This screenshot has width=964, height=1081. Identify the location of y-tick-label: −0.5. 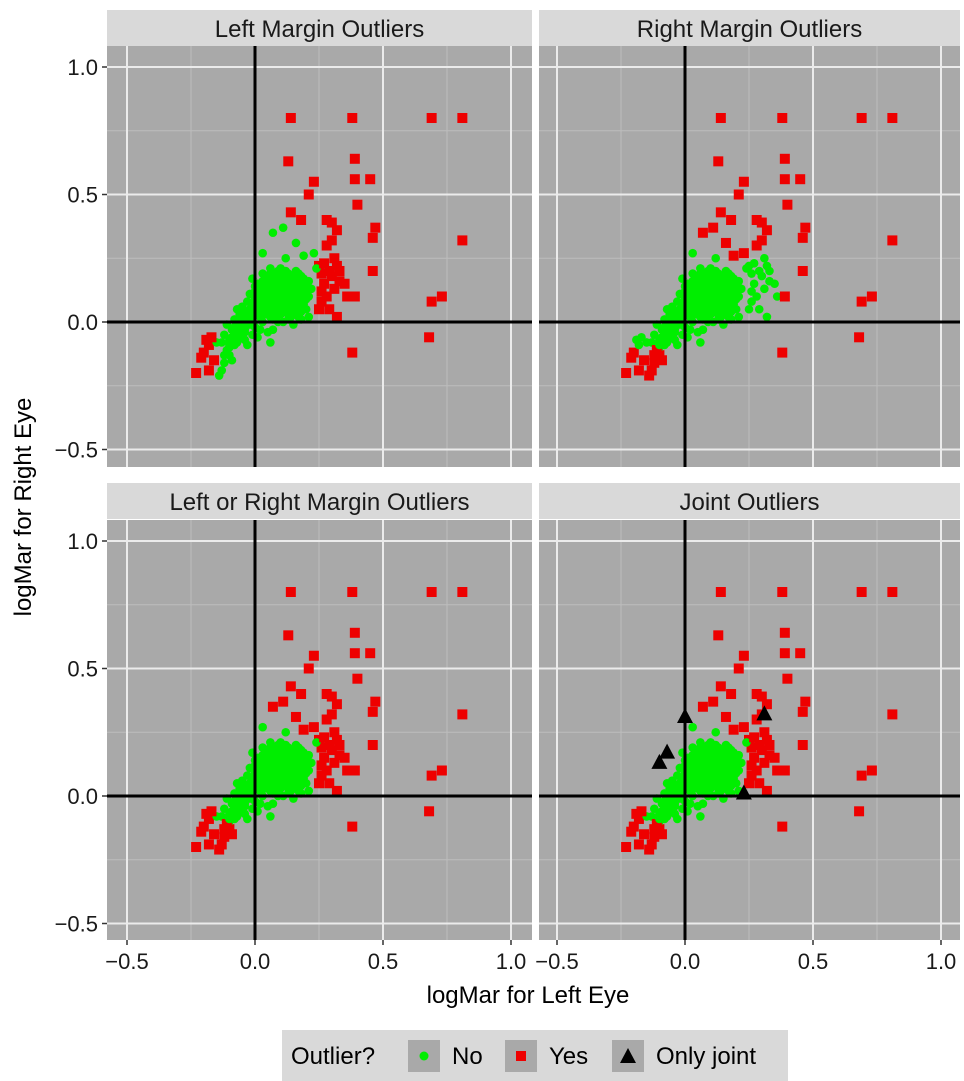
(76, 450).